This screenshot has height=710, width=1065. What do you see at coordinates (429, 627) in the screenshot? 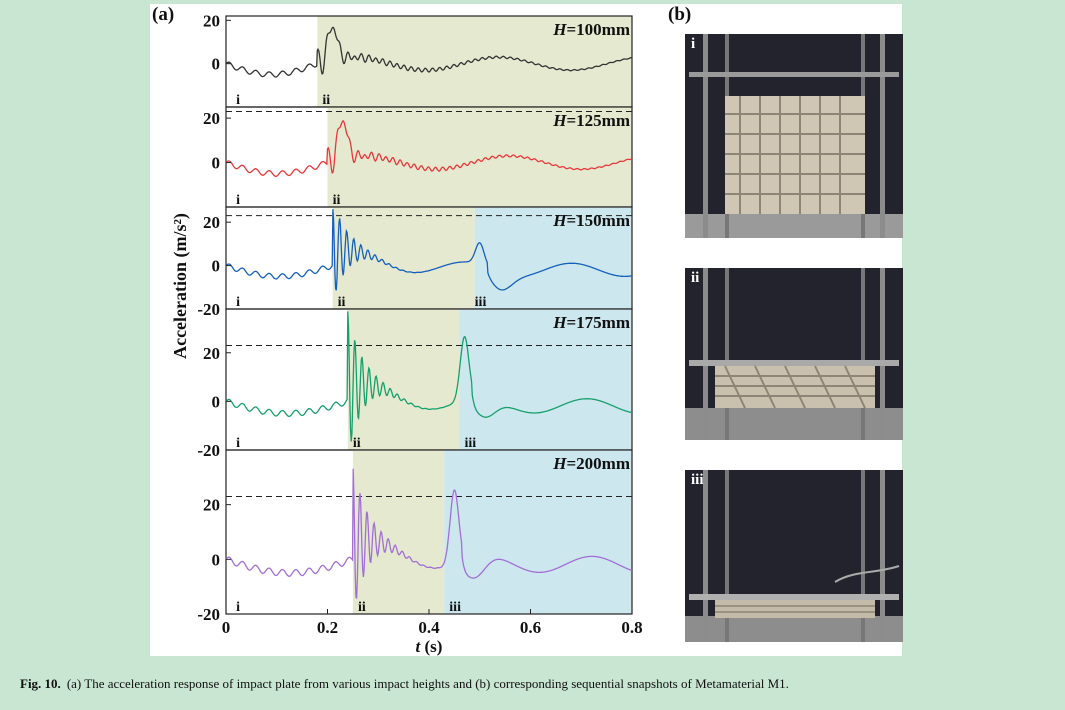
I see `x-tick-label: 0.4` at bounding box center [429, 627].